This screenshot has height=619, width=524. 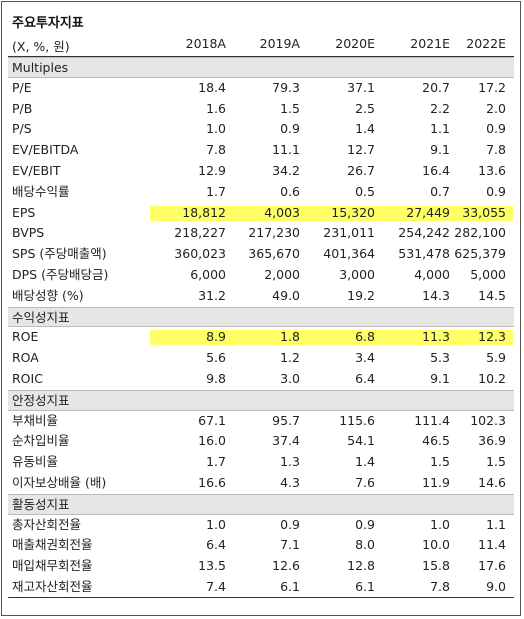 What do you see at coordinates (290, 358) in the screenshot?
I see `cell-value: 1.2` at bounding box center [290, 358].